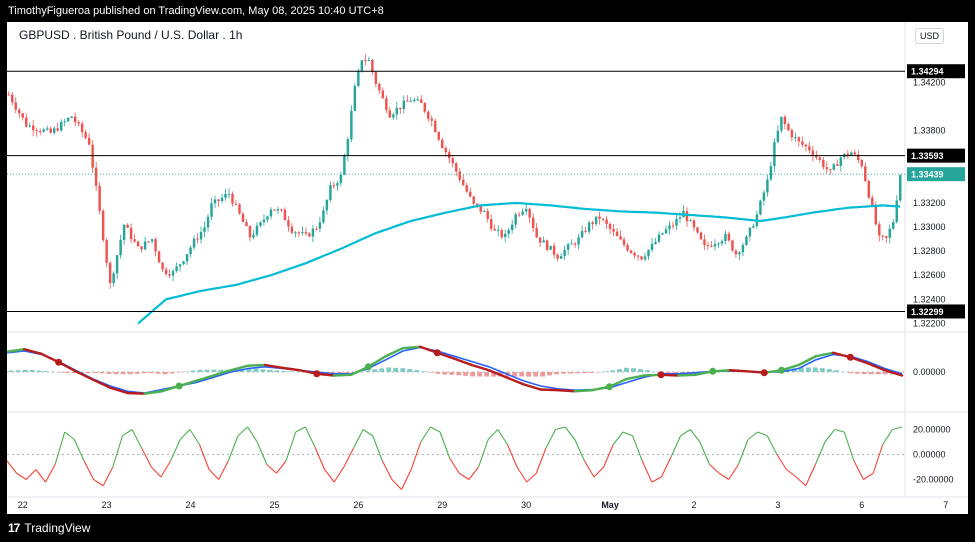 Image resolution: width=975 pixels, height=542 pixels. What do you see at coordinates (936, 174) in the screenshot?
I see `current-price-badge` at bounding box center [936, 174].